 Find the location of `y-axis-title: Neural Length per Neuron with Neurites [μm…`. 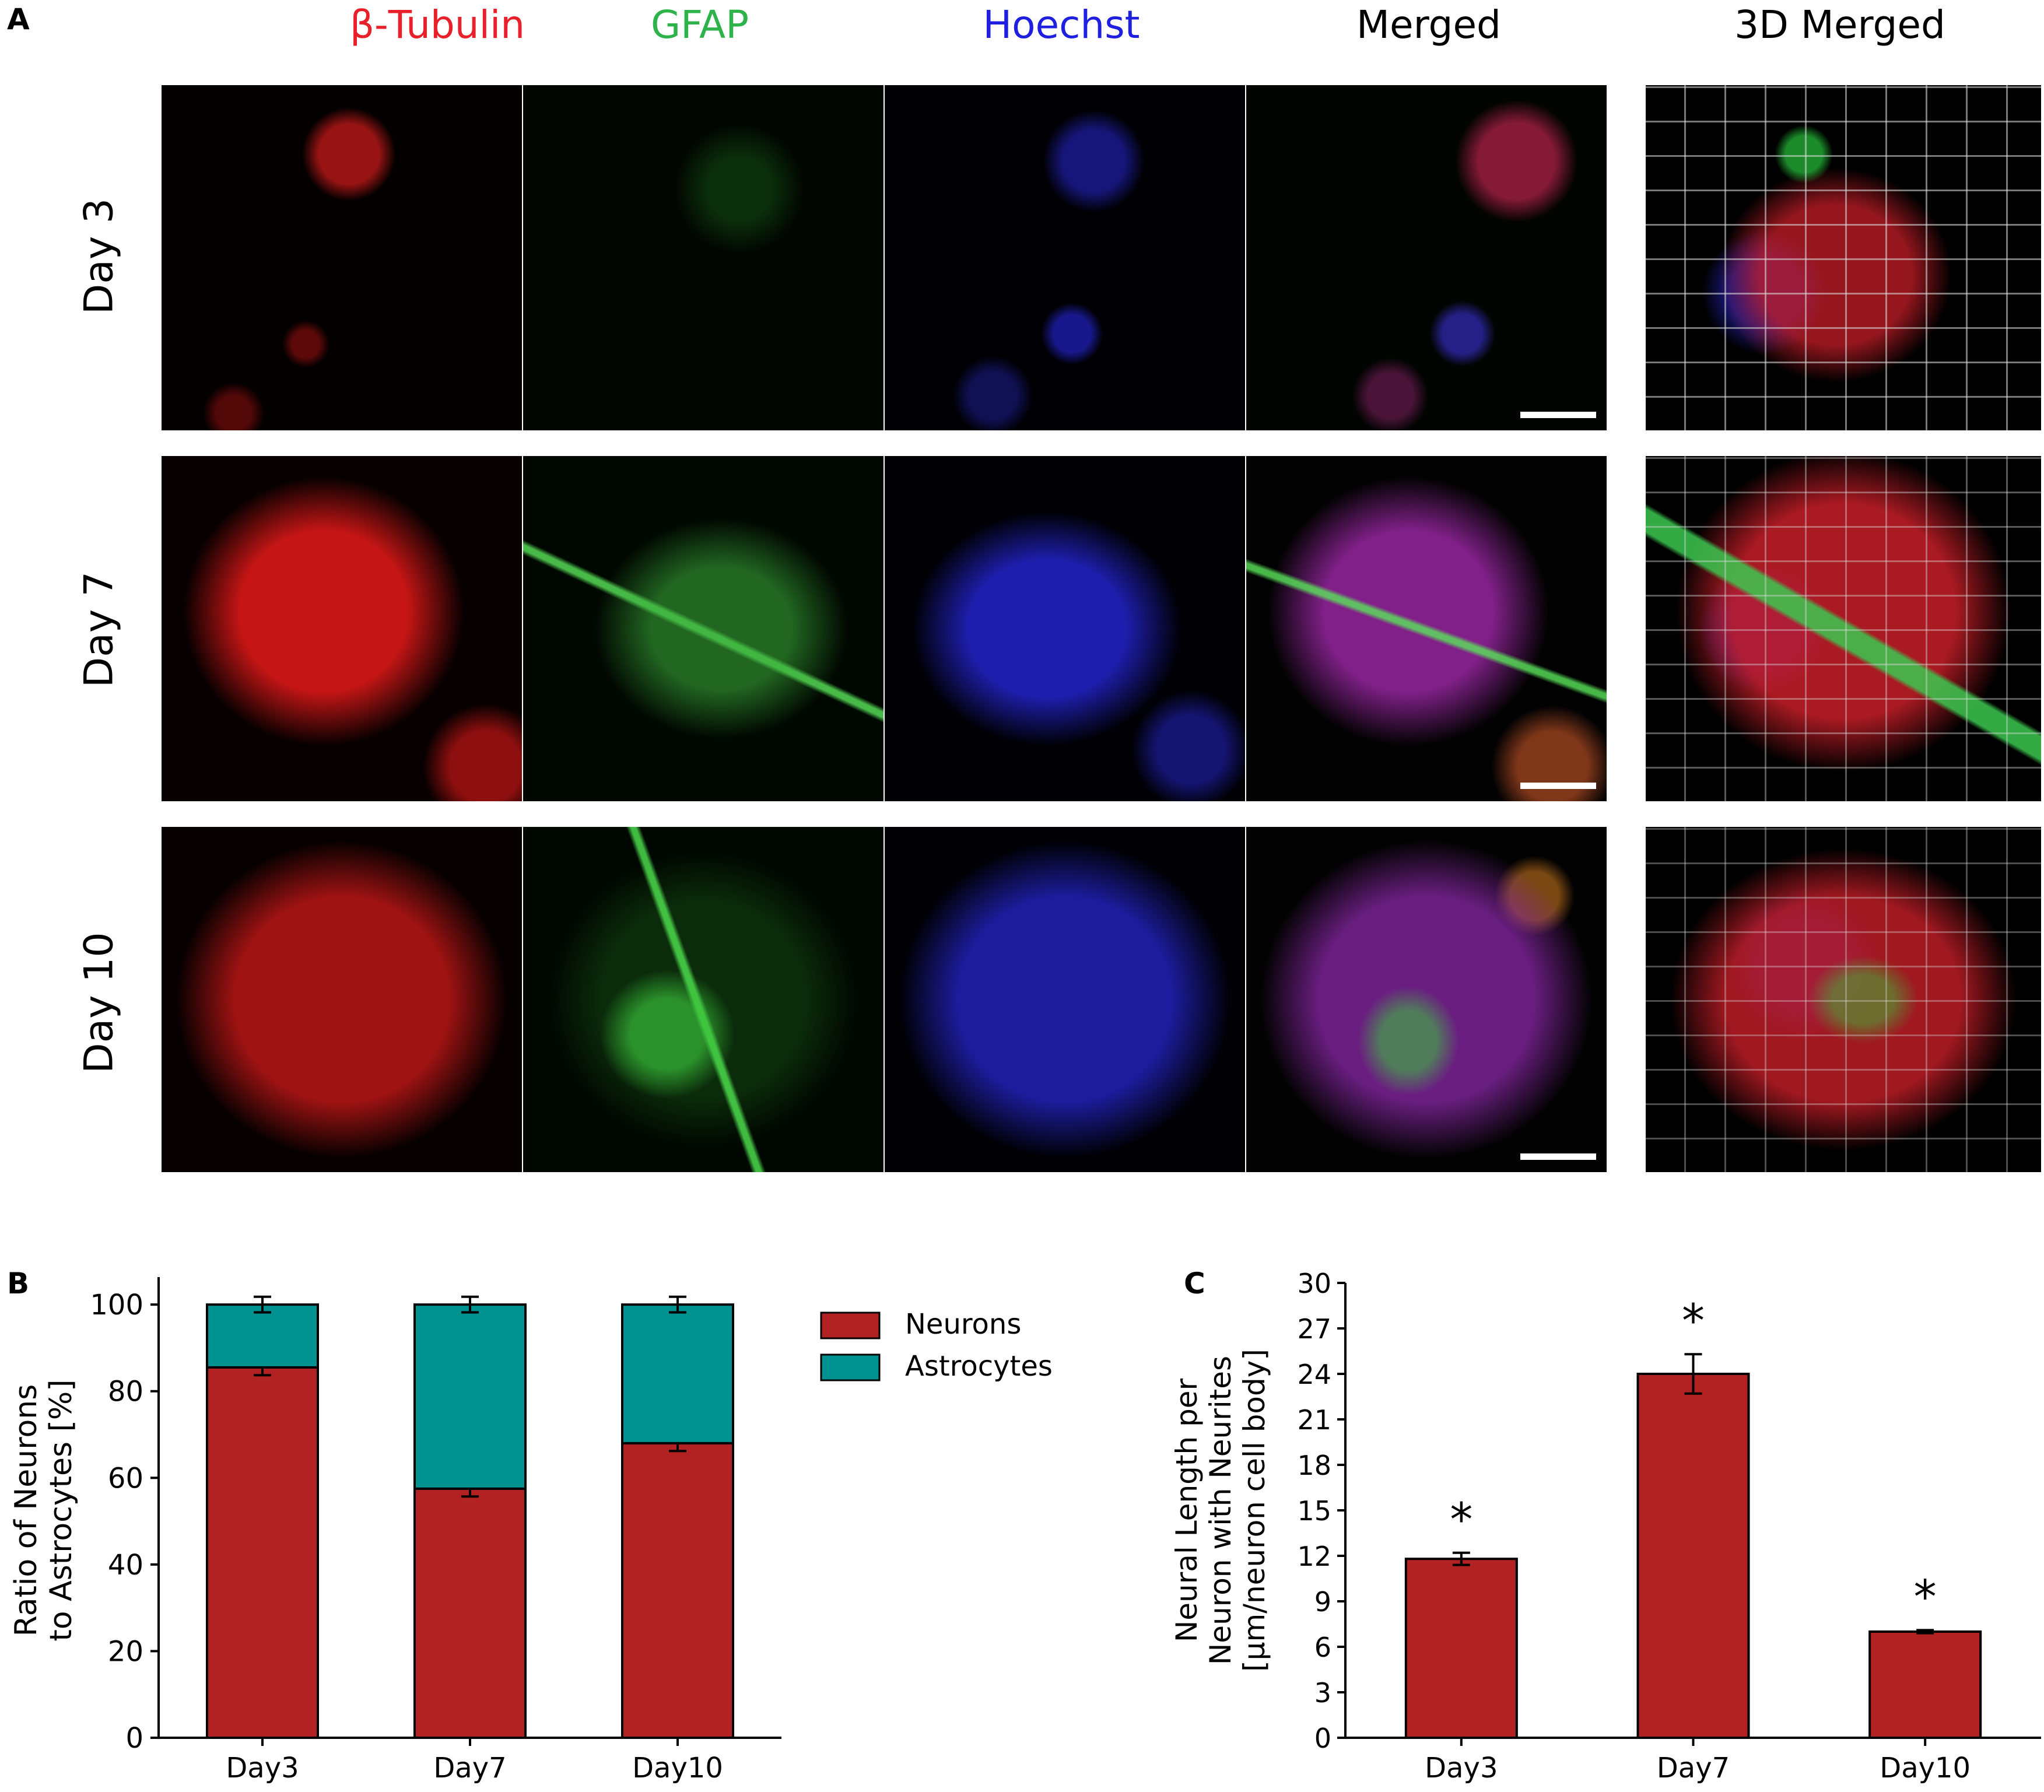

y-axis-title: Neural Length per Neuron with Neurites [μm… is located at coordinates (1220, 1510).